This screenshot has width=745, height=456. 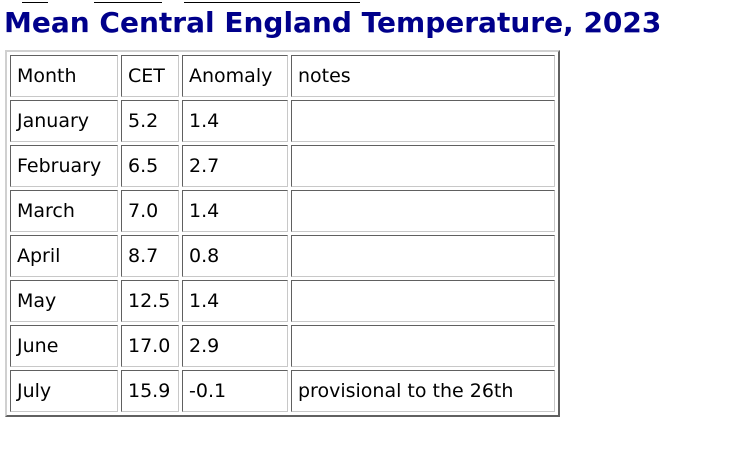 I want to click on header-notes: notes, so click(x=423, y=76).